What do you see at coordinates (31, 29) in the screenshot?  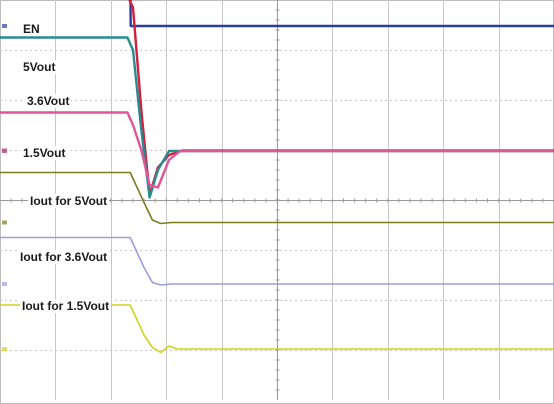 I see `trace-label-en: EN` at bounding box center [31, 29].